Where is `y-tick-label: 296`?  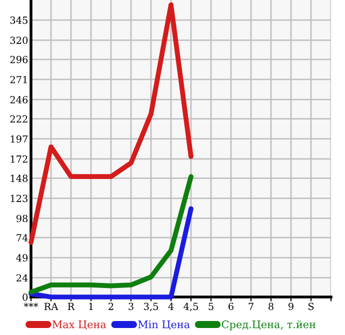 y-tick-label: 296 is located at coordinates (19, 60).